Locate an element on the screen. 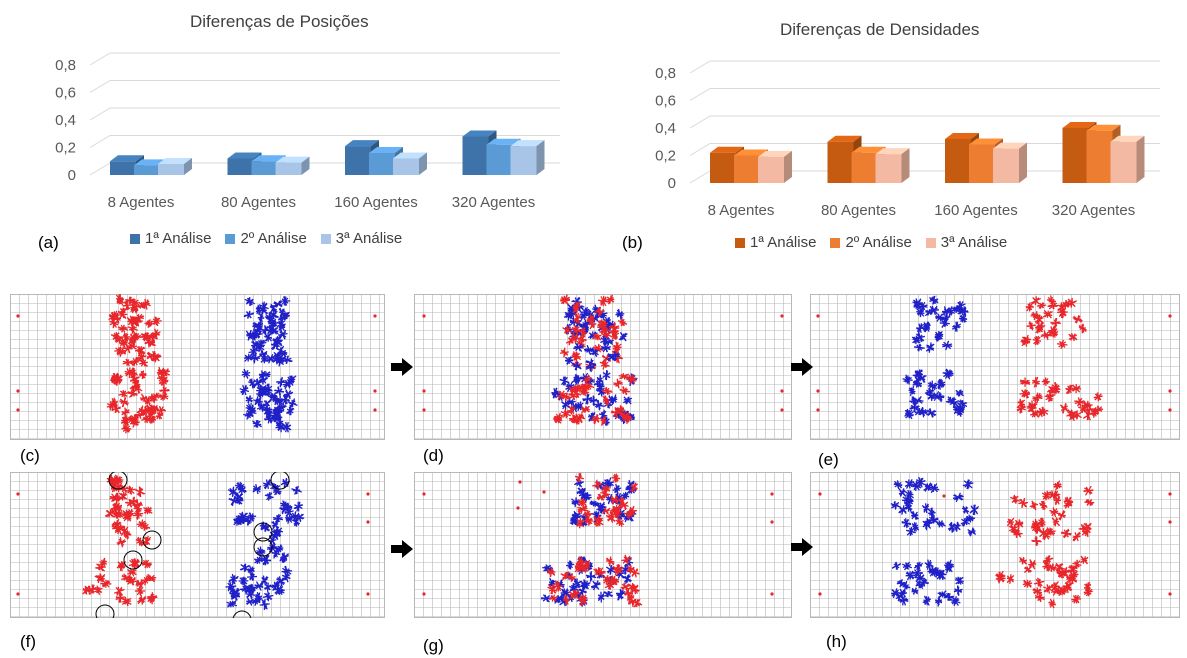 The width and height of the screenshot is (1187, 658). x-tick-label: 8 Agentes is located at coordinates (141, 202).